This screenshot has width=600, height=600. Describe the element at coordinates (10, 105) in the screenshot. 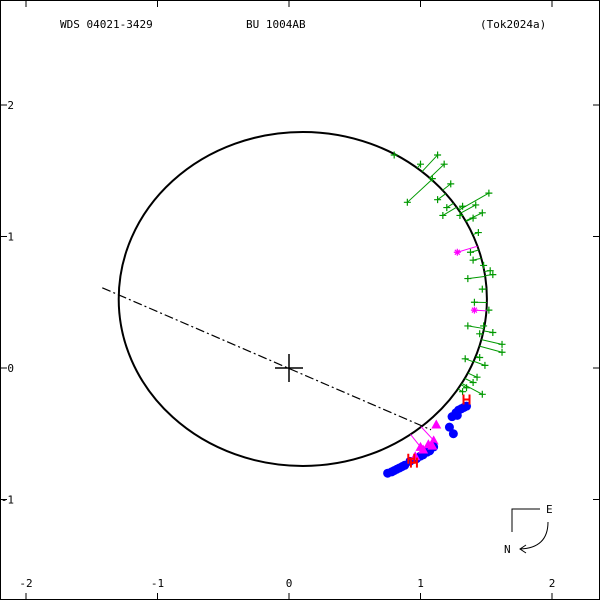

I see `y-tick-label: 2` at that location.